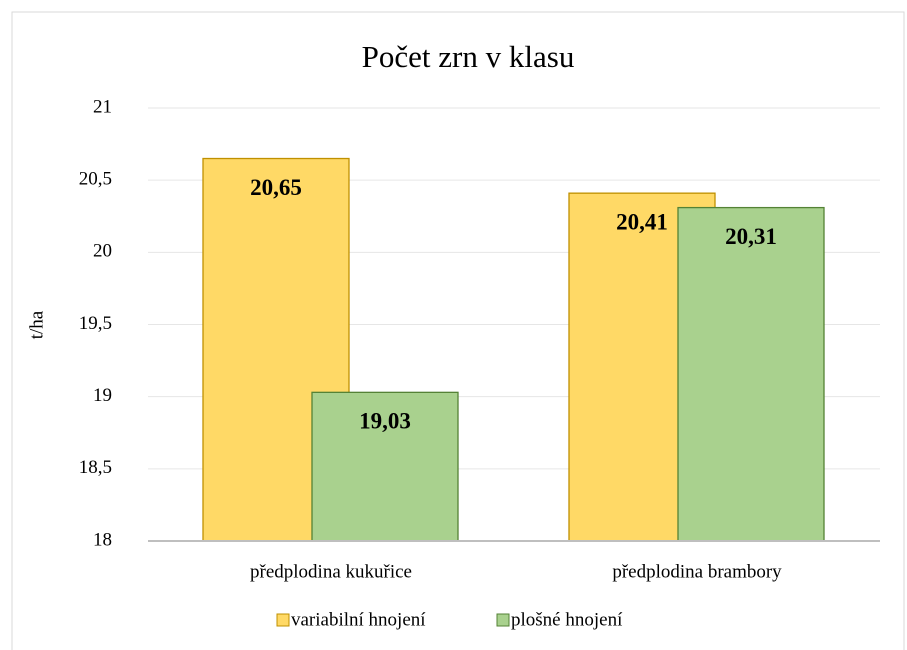 This screenshot has width=907, height=650. I want to click on y-tick-label: 21, so click(102, 106).